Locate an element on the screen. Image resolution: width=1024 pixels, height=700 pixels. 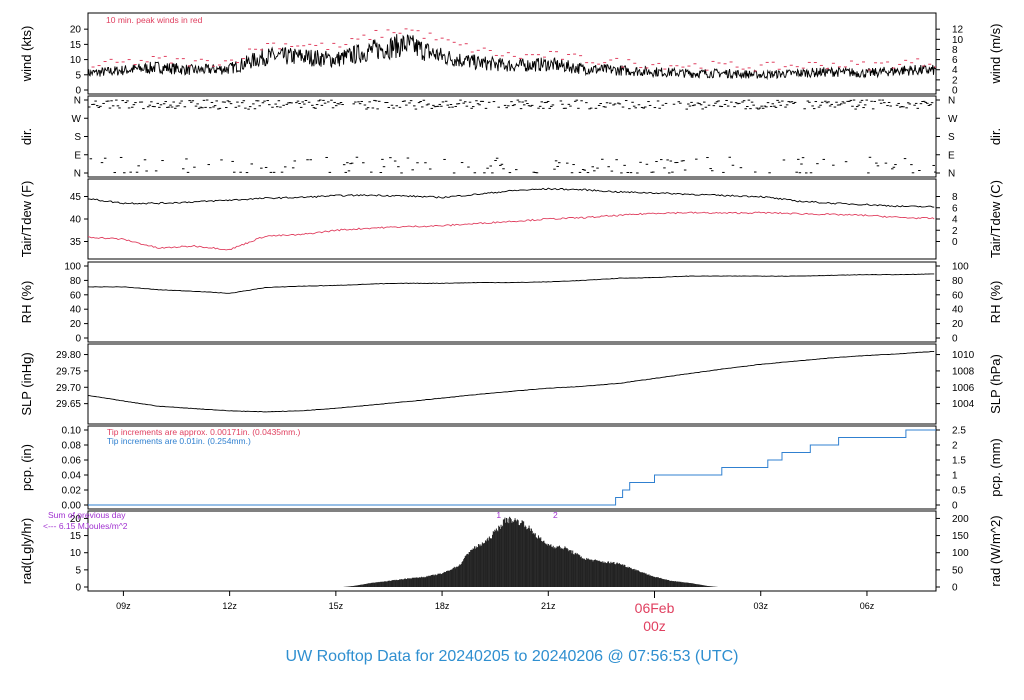
x-tick-label-12z: 12z is located at coordinates (229, 606).